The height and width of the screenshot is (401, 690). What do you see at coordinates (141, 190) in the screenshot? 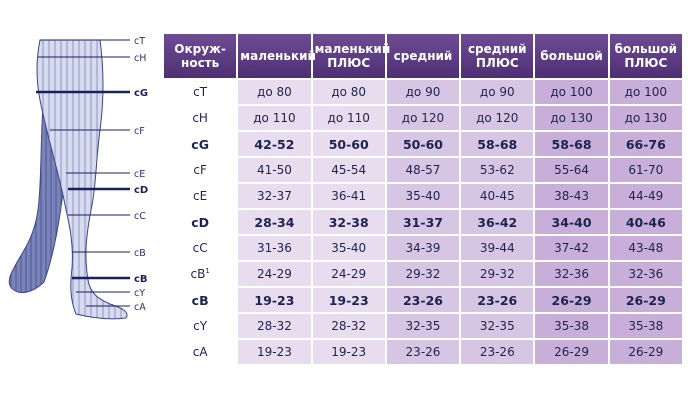
I see `diagram-label-cD: cD` at bounding box center [141, 190].